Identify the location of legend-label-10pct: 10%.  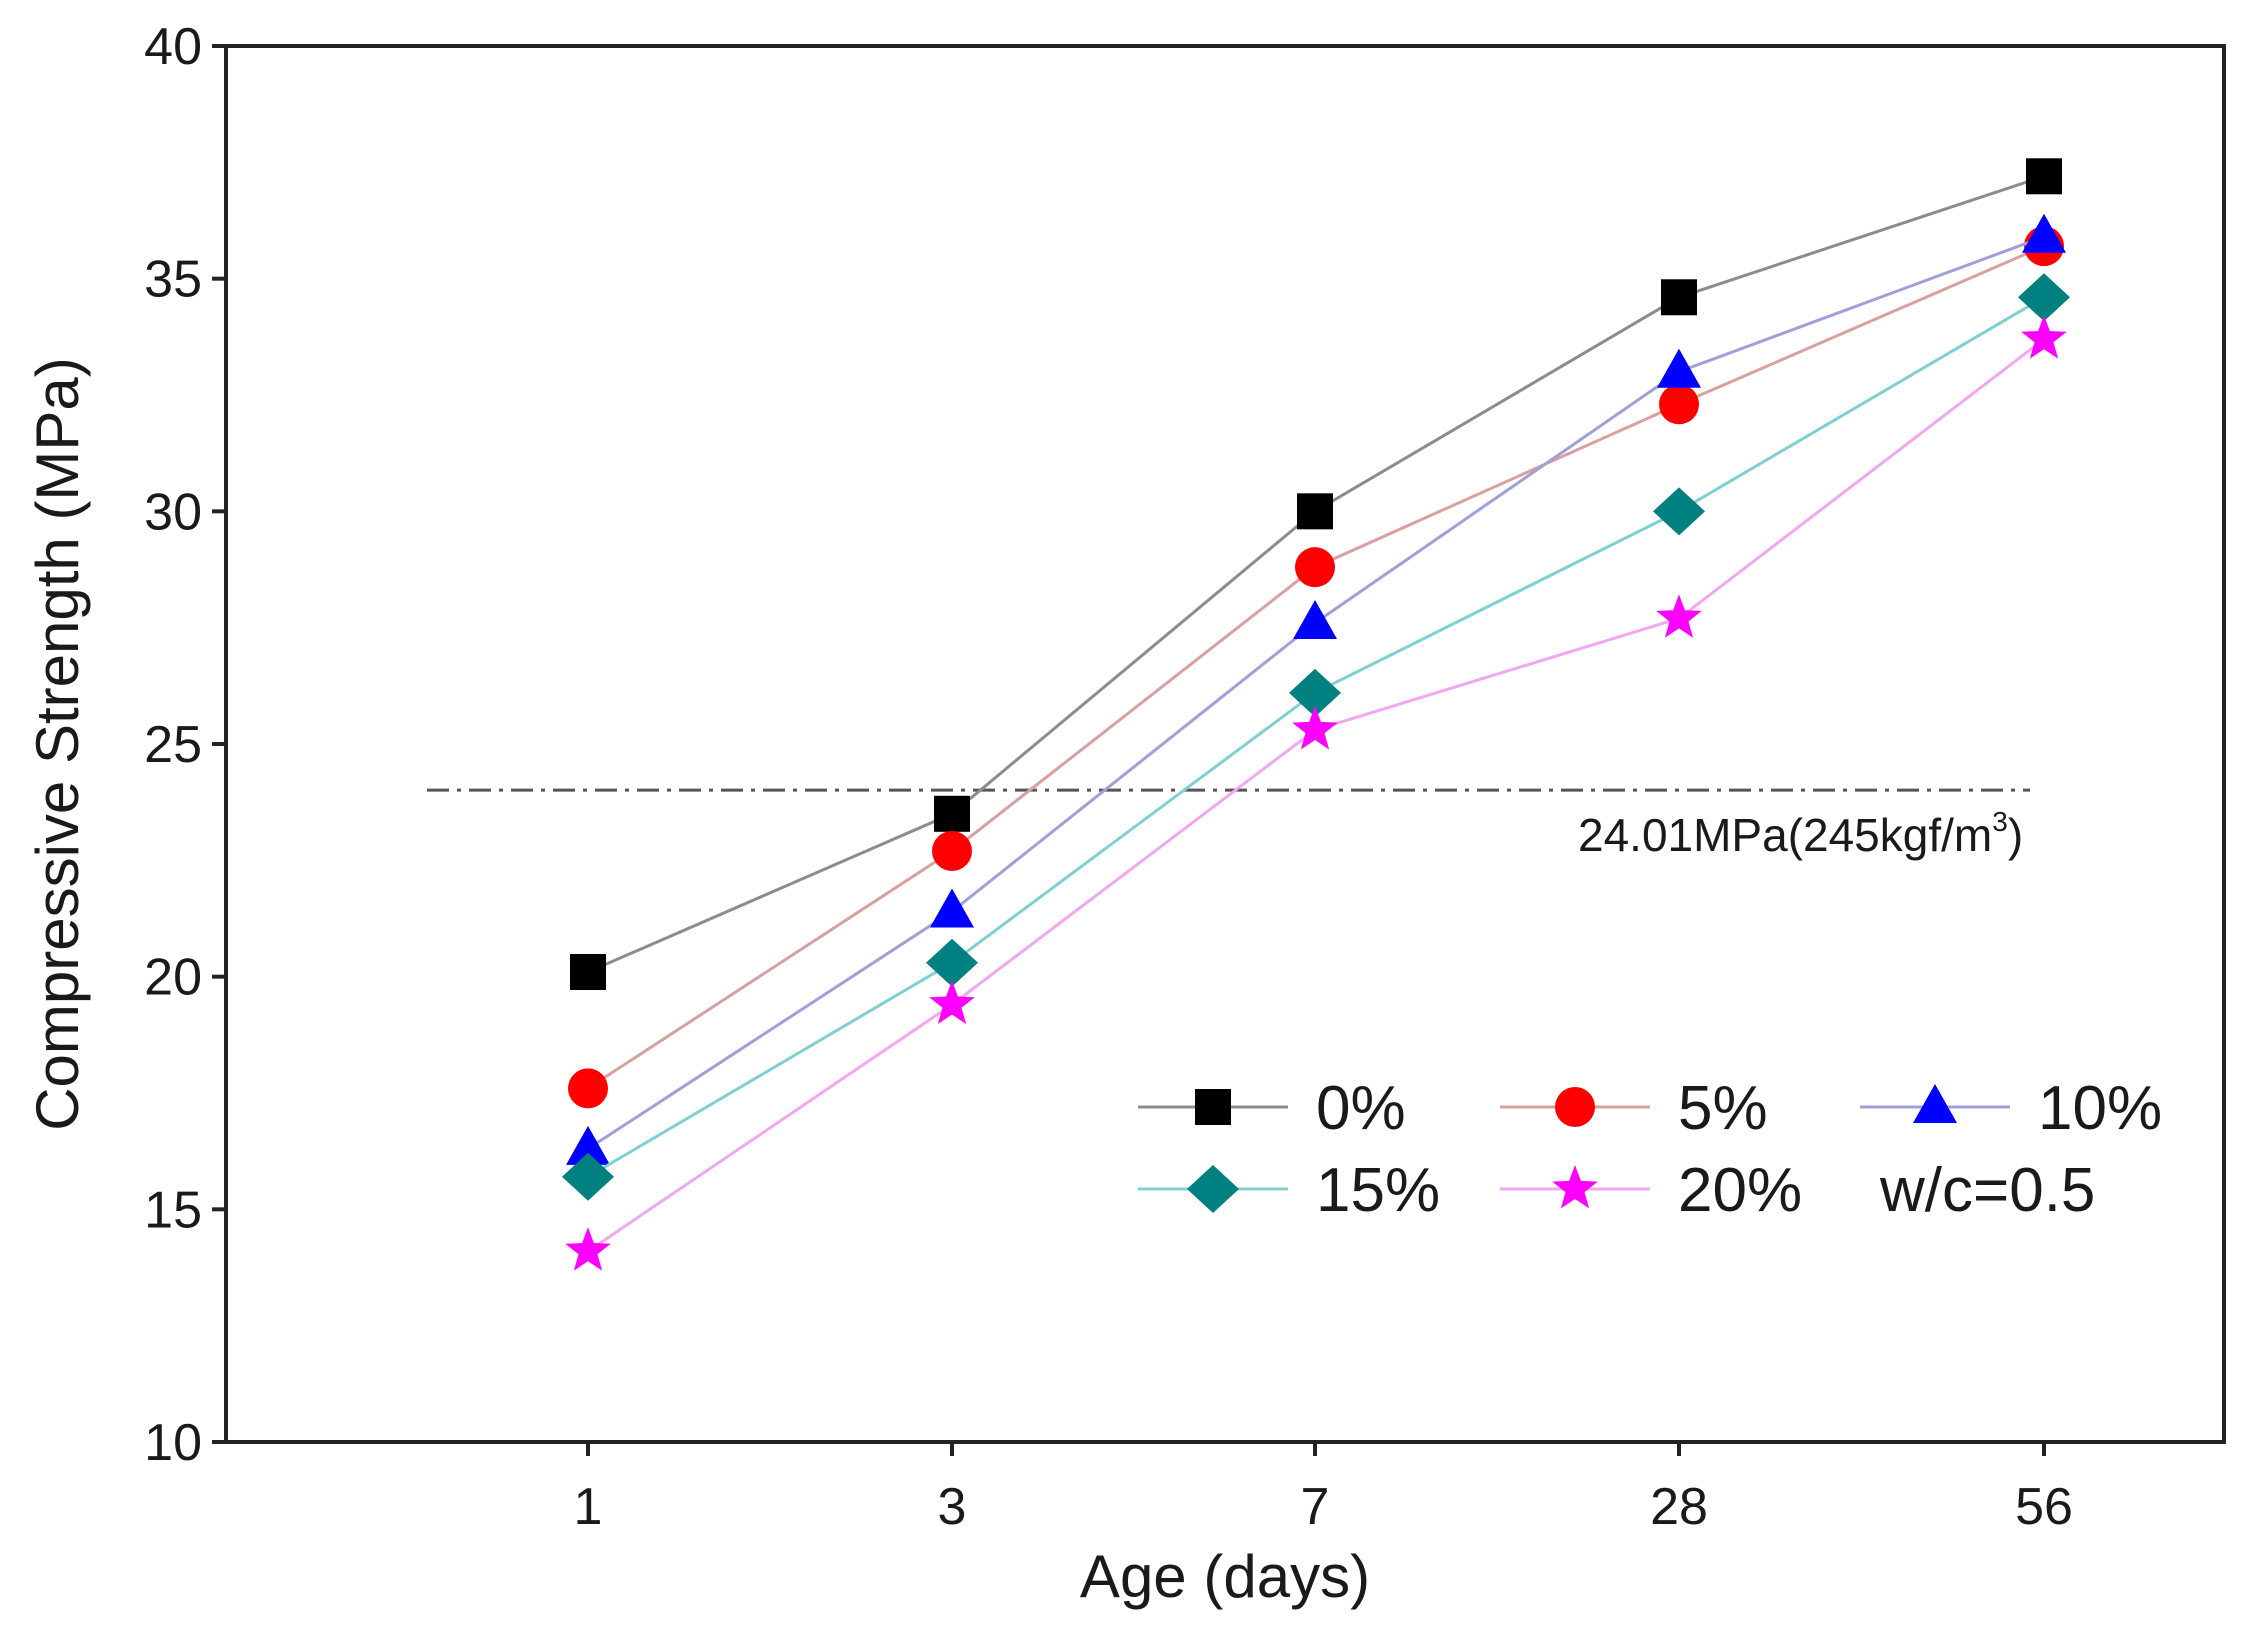
(2100, 1108).